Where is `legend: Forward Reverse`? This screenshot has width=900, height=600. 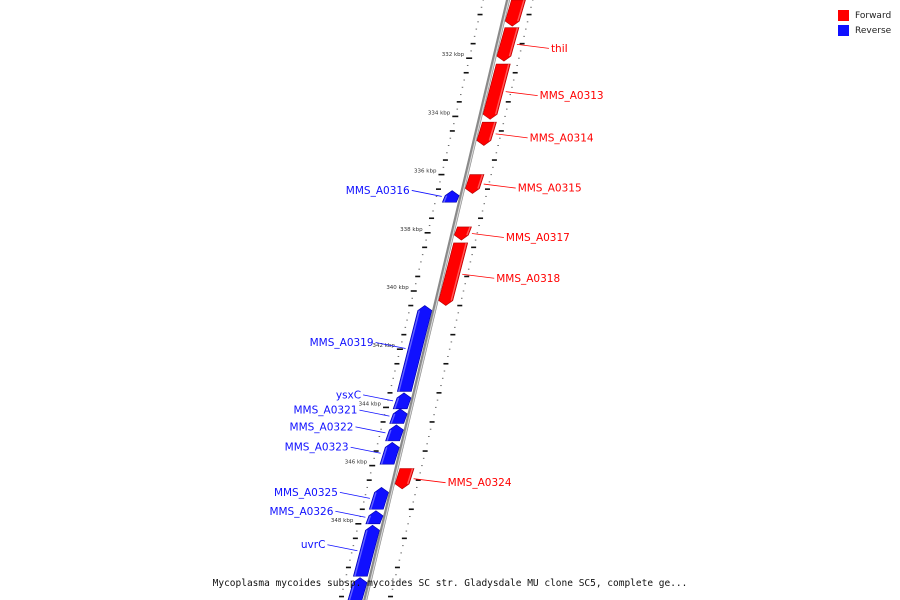
legend: Forward Reverse is located at coordinates (864, 23).